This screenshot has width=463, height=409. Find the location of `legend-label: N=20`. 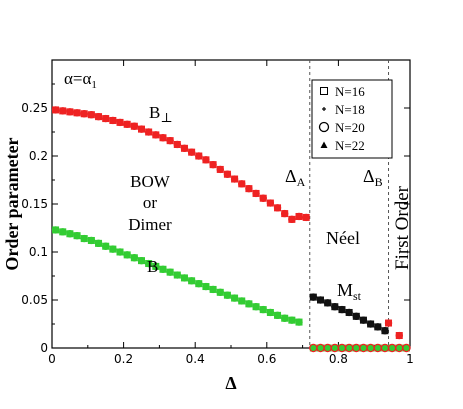

legend-label: N=20 is located at coordinates (350, 127).